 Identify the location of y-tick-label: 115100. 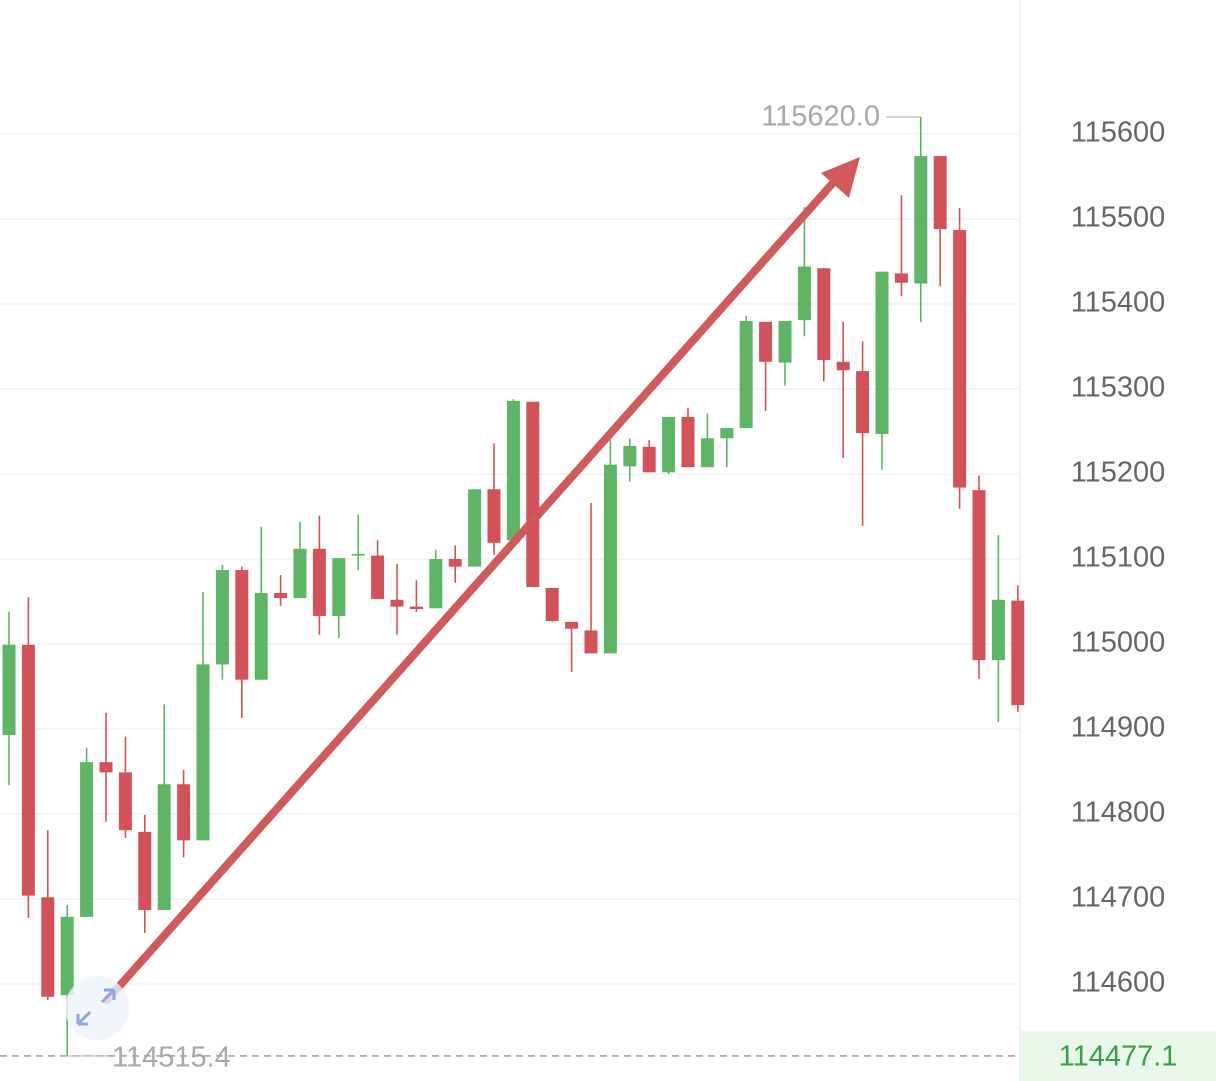
(1118, 558).